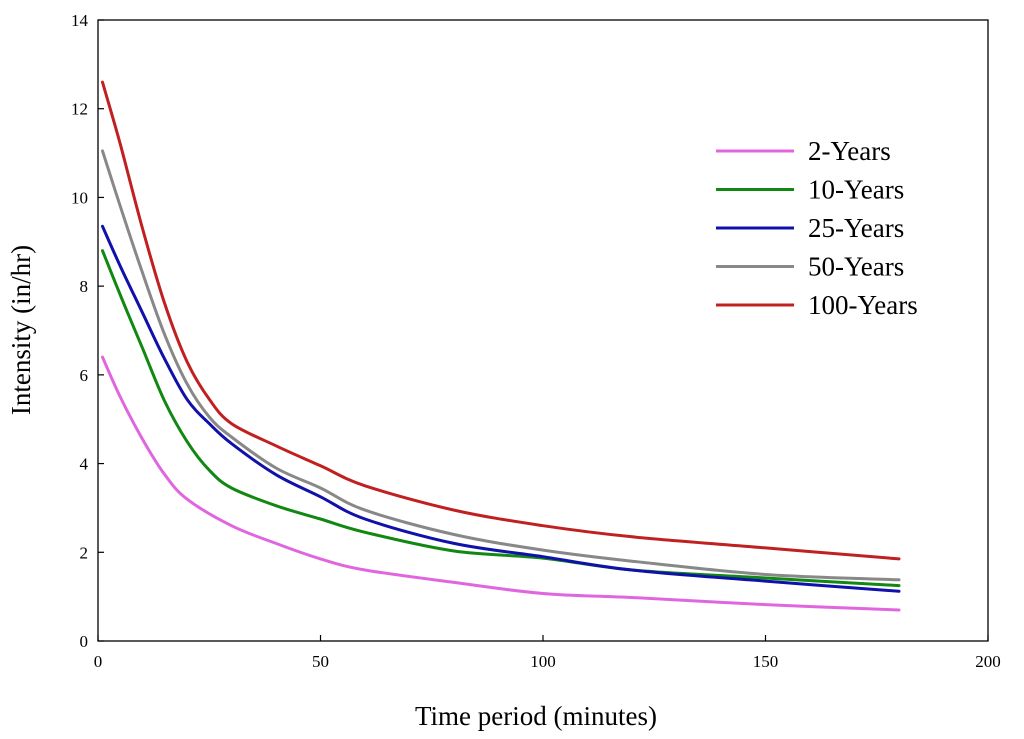 Image resolution: width=1024 pixels, height=739 pixels. Describe the element at coordinates (988, 661) in the screenshot. I see `x-tick-label: 200` at that location.